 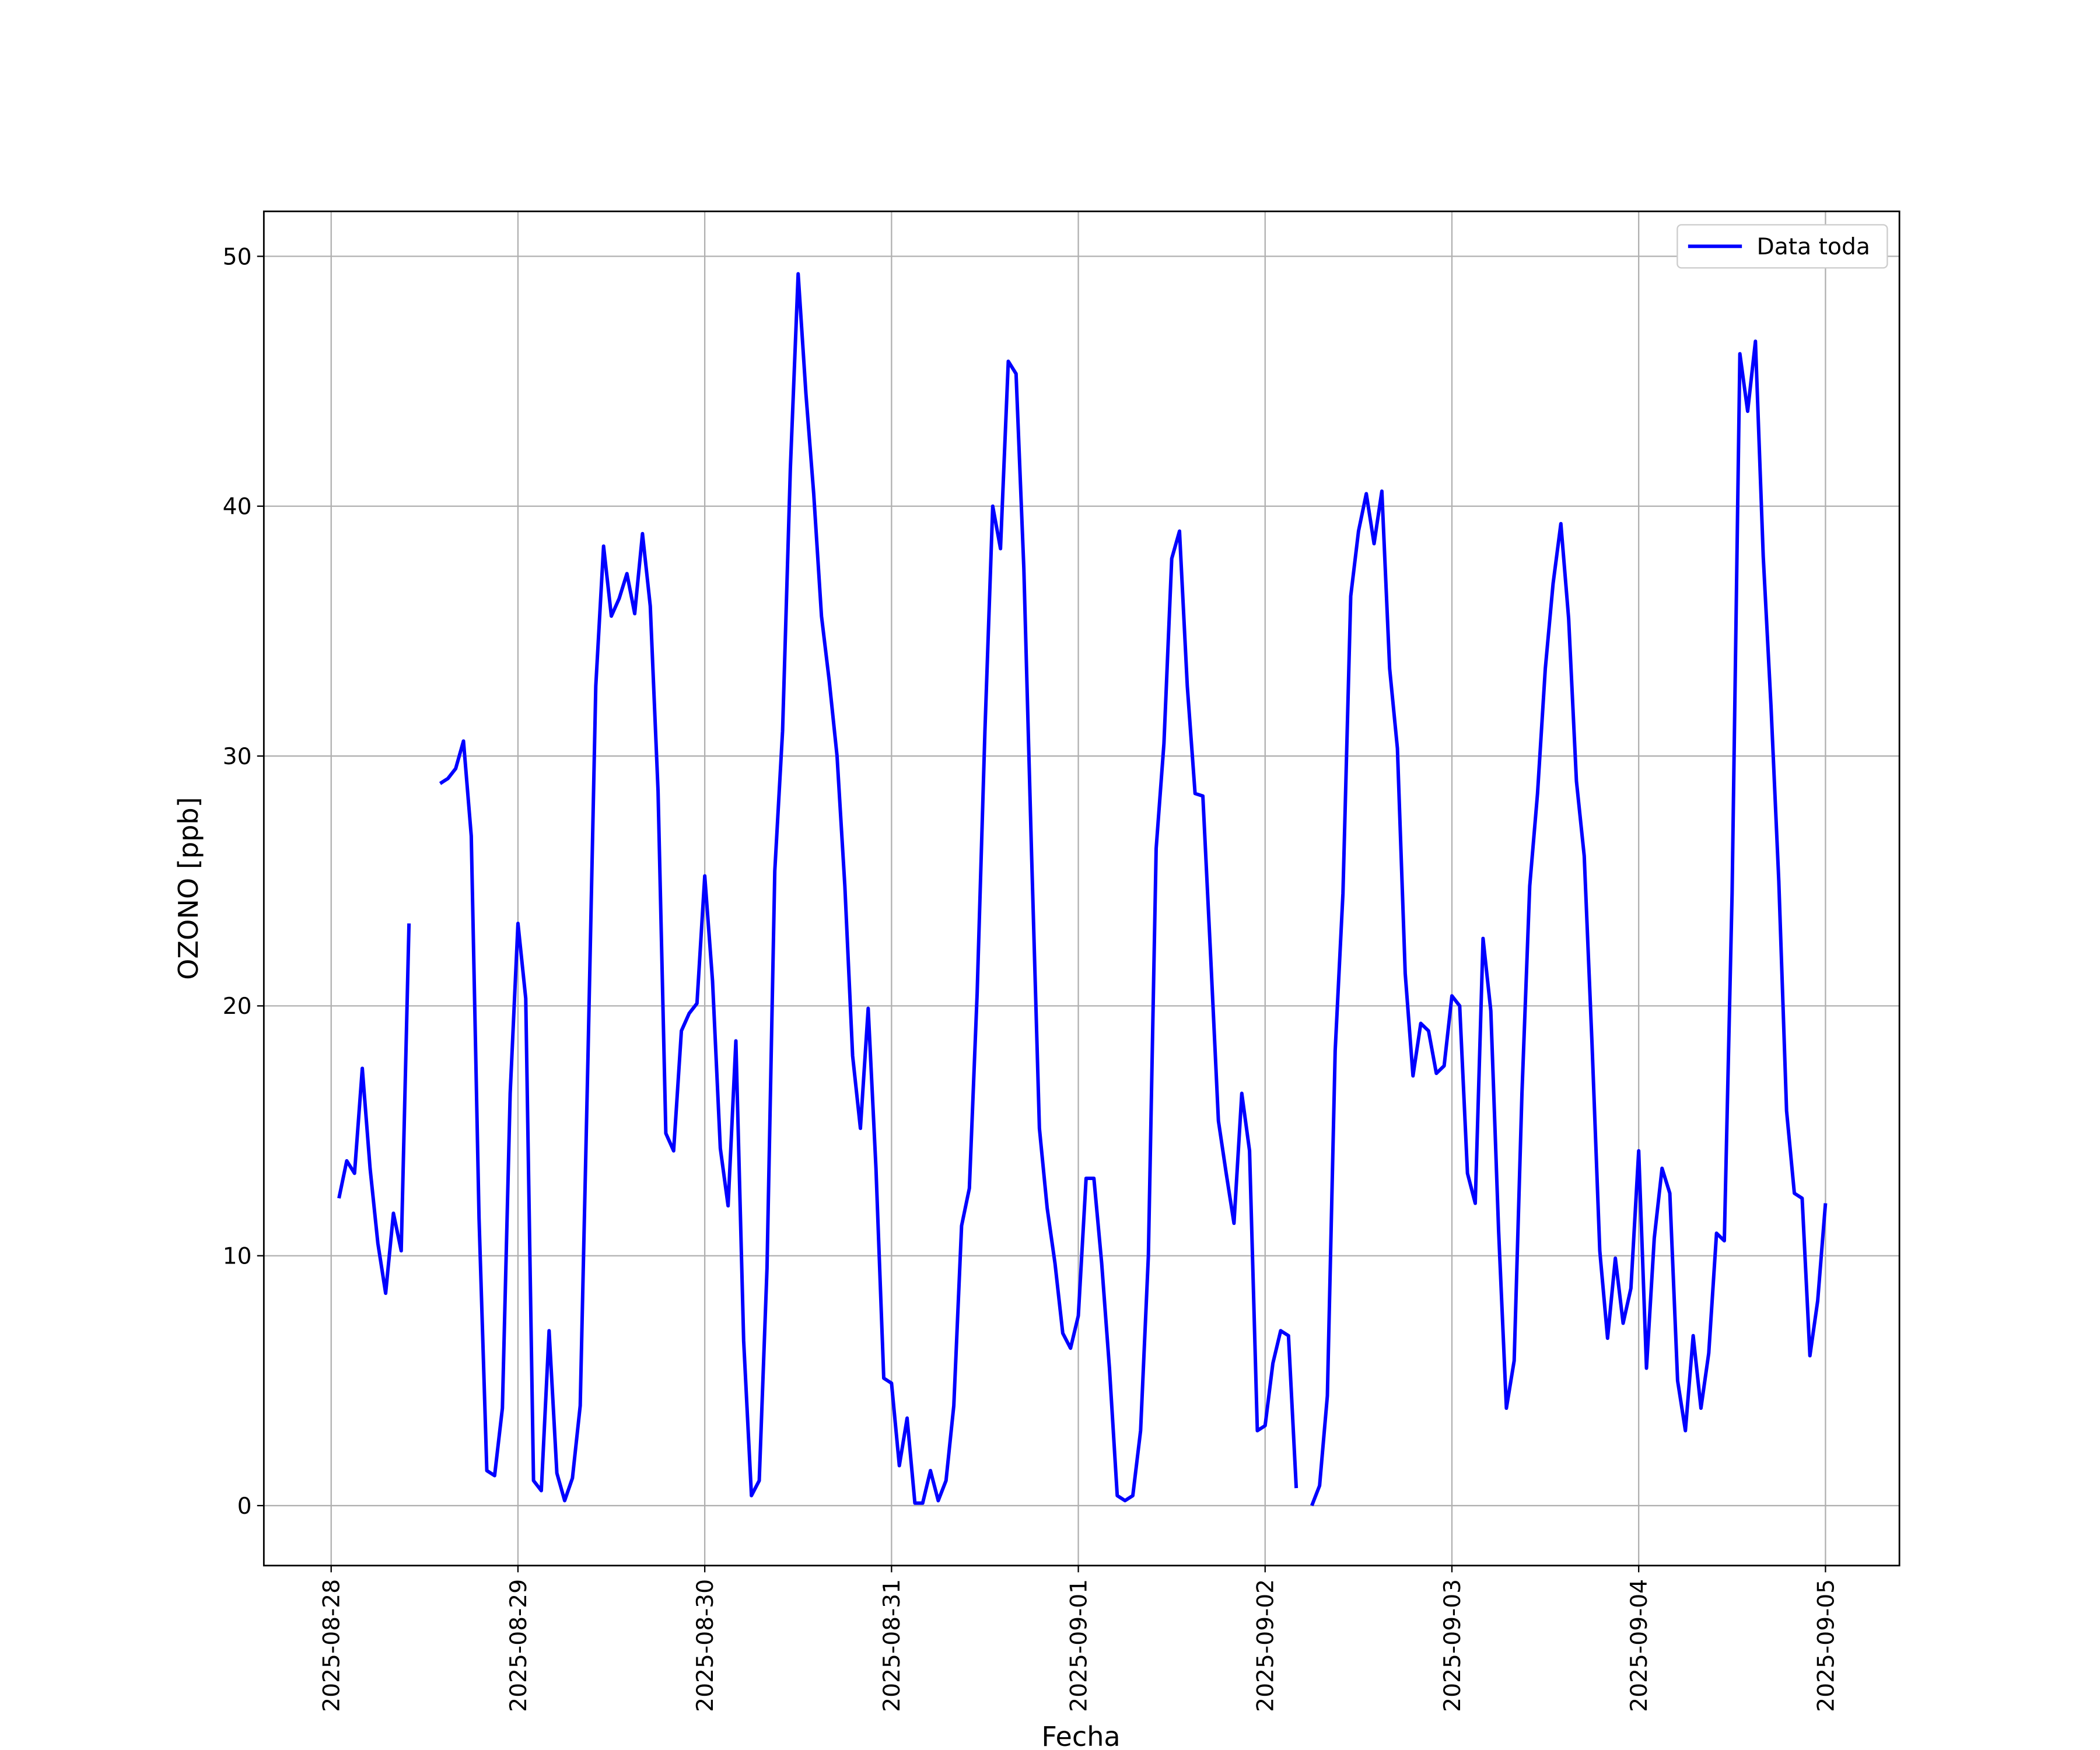 I want to click on x-tick-label: 2025-08-30, so click(x=705, y=1645).